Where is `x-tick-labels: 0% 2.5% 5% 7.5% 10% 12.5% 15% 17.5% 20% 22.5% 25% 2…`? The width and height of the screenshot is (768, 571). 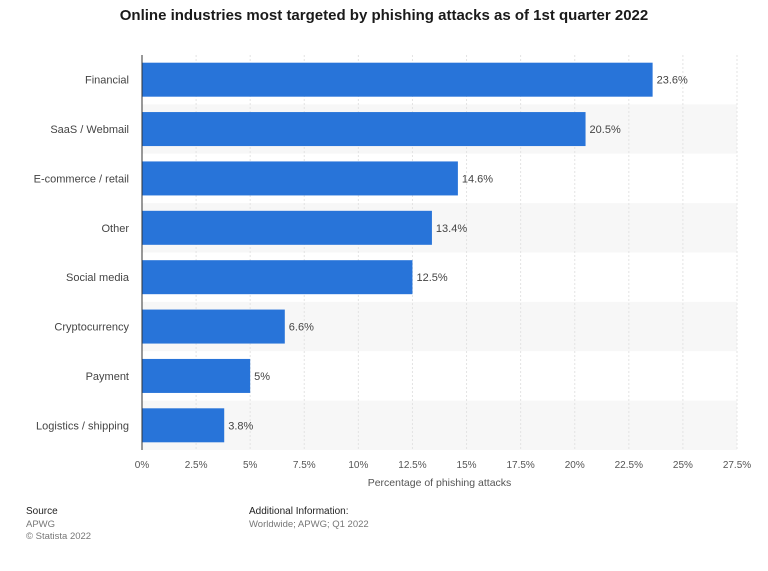
x-tick-labels: 0% 2.5% 5% 7.5% 10% 12.5% 15% 17.5% 20% 22.5% 25% 2… is located at coordinates (443, 465).